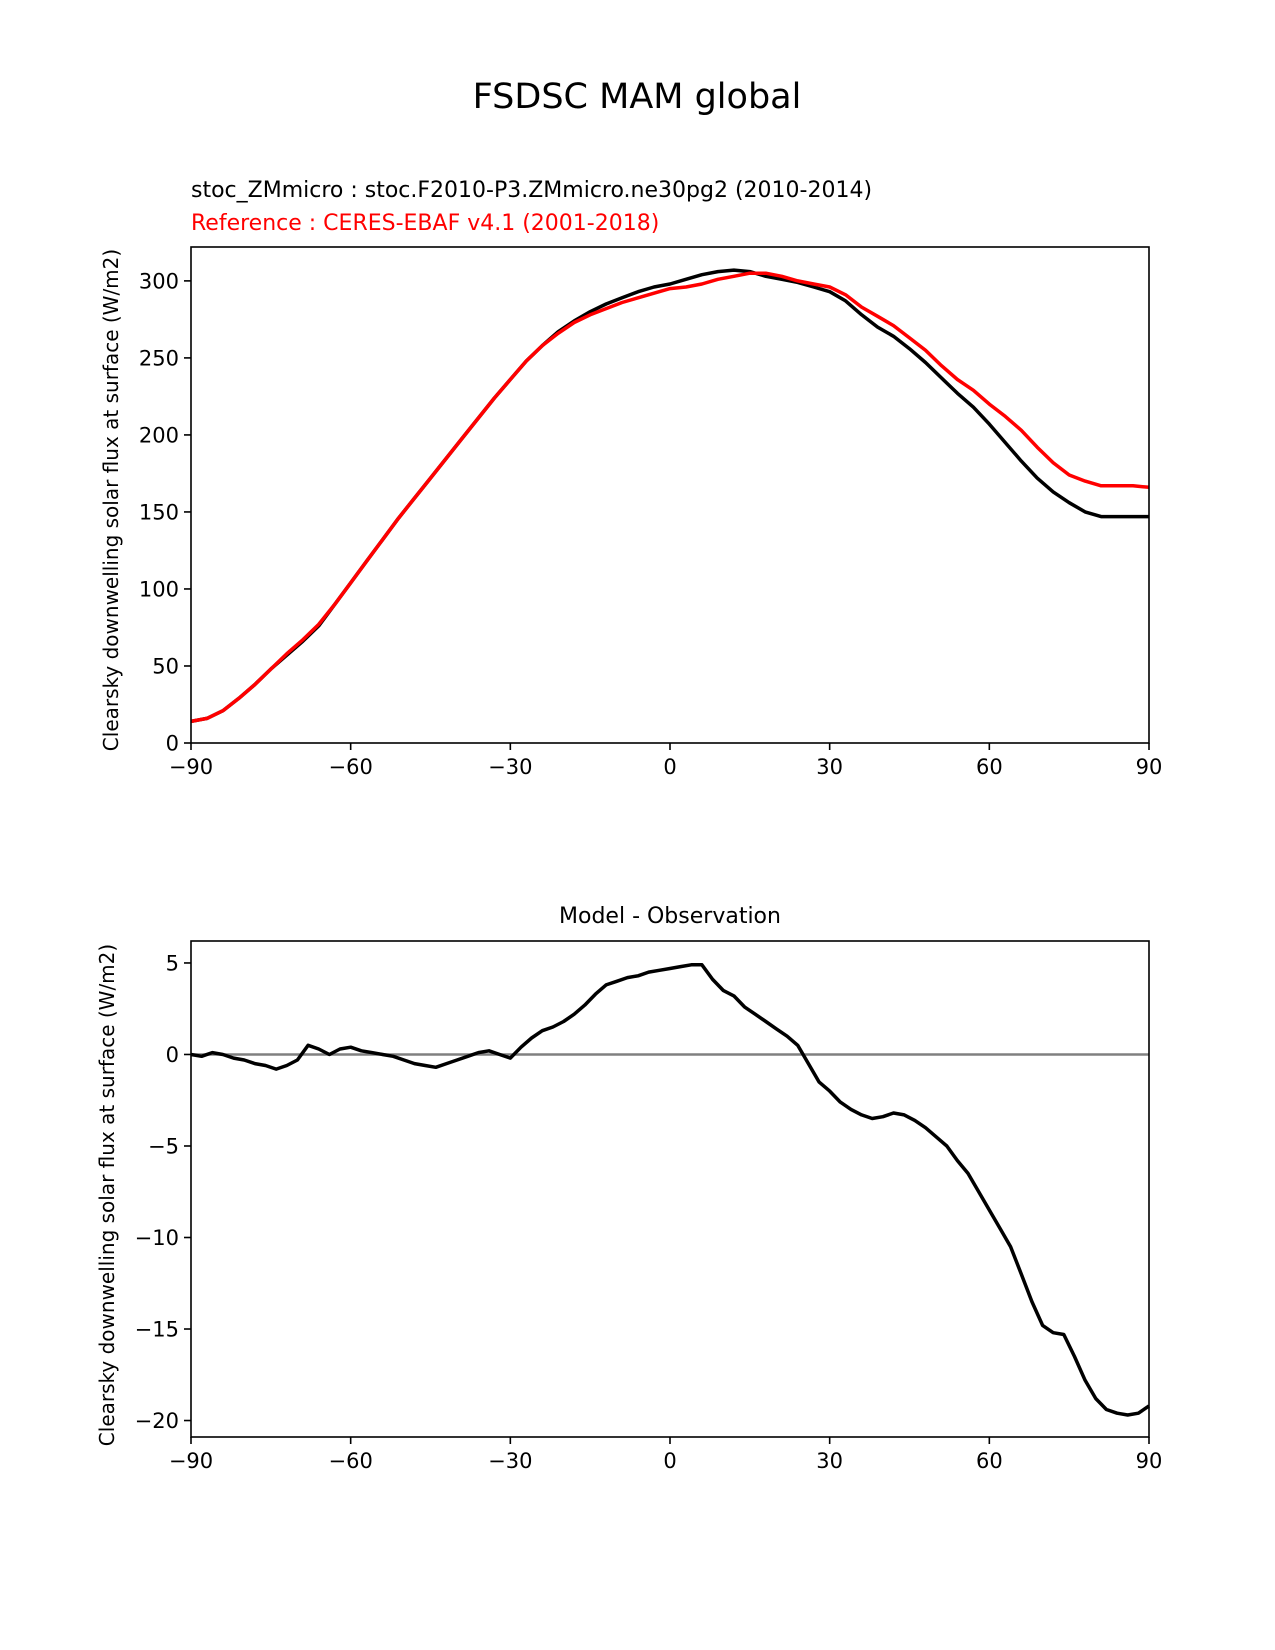 Image resolution: width=1275 pixels, height=1650 pixels. I want to click on top-ytick-label: 250, so click(159, 358).